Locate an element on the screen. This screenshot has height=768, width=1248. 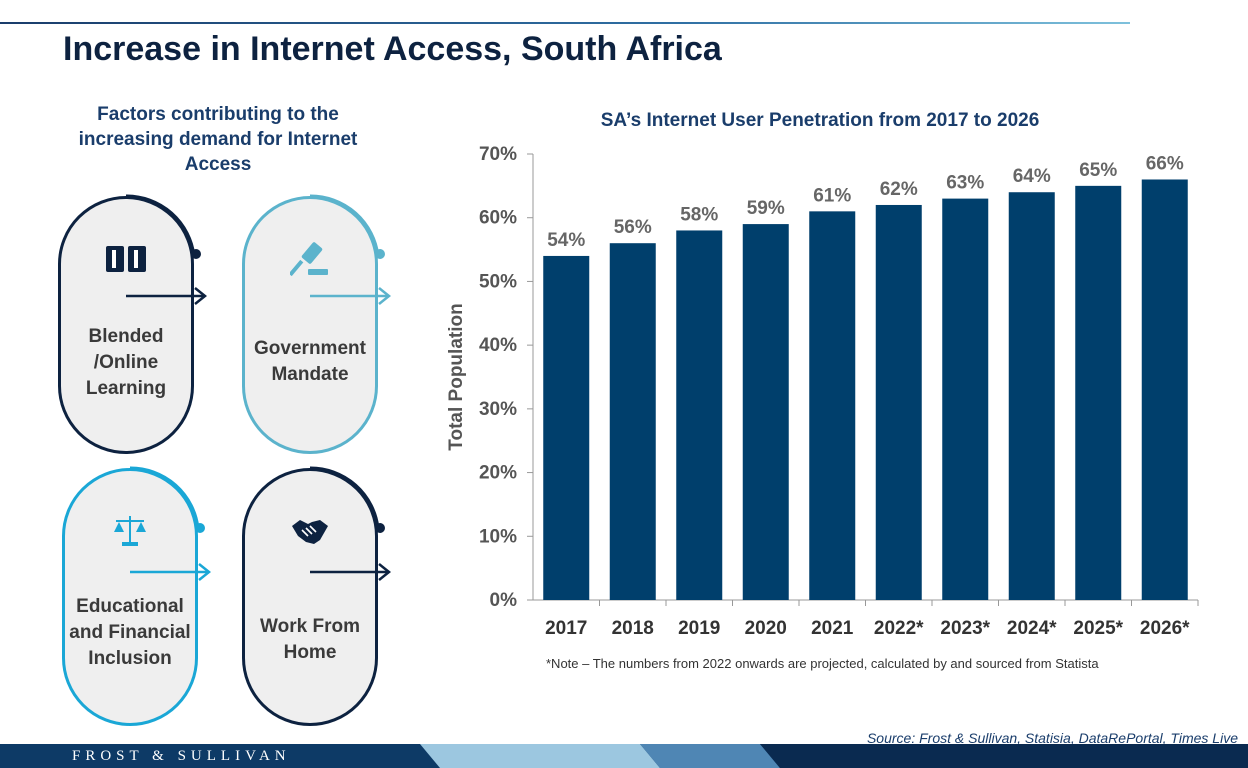
handshake-icon is located at coordinates (310, 531).